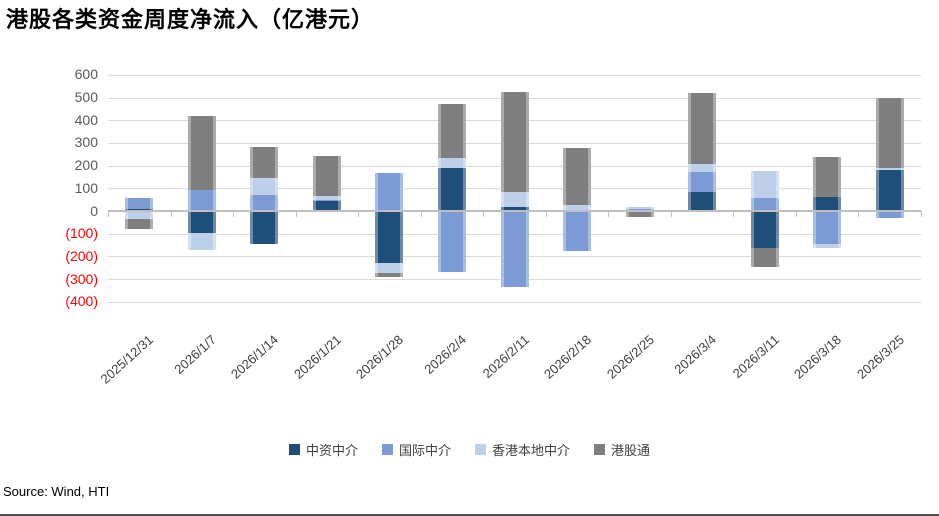 This screenshot has height=516, width=939. I want to click on zero-axis-line, so click(514, 211).